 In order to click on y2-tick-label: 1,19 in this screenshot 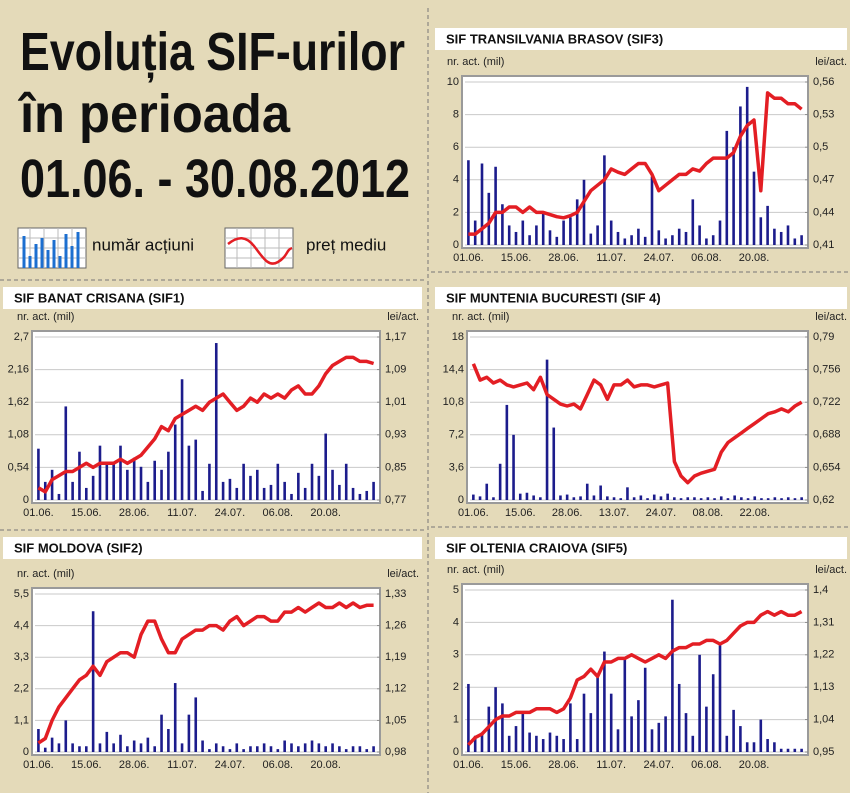, I will do `click(395, 657)`.